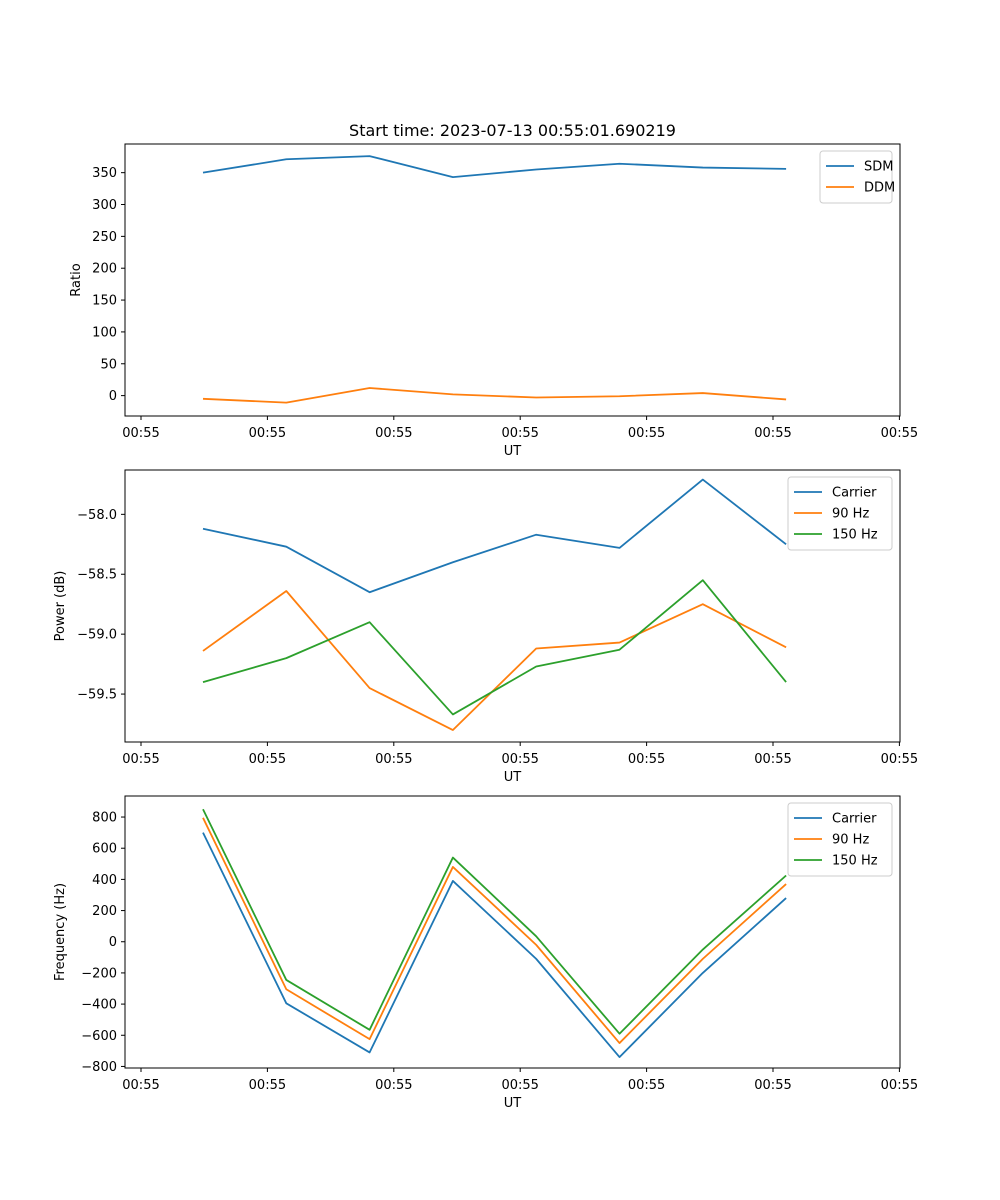 This screenshot has width=1000, height=1200. What do you see at coordinates (104, 818) in the screenshot?
I see `y-tick-label: 800` at bounding box center [104, 818].